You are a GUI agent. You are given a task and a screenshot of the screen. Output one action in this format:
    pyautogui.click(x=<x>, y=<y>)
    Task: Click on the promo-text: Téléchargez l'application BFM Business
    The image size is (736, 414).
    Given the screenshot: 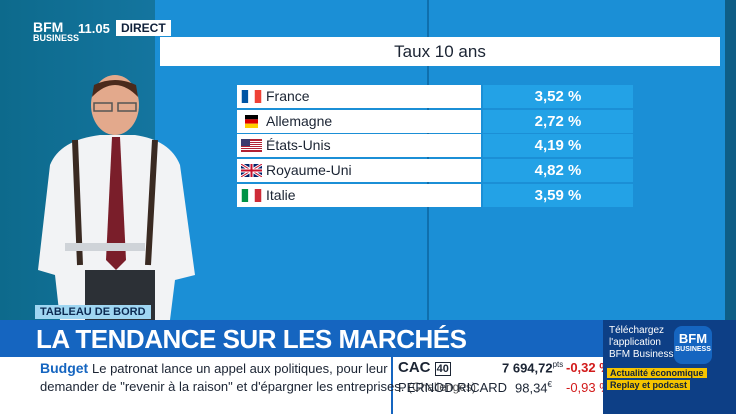 What is the action you would take?
    pyautogui.click(x=641, y=343)
    